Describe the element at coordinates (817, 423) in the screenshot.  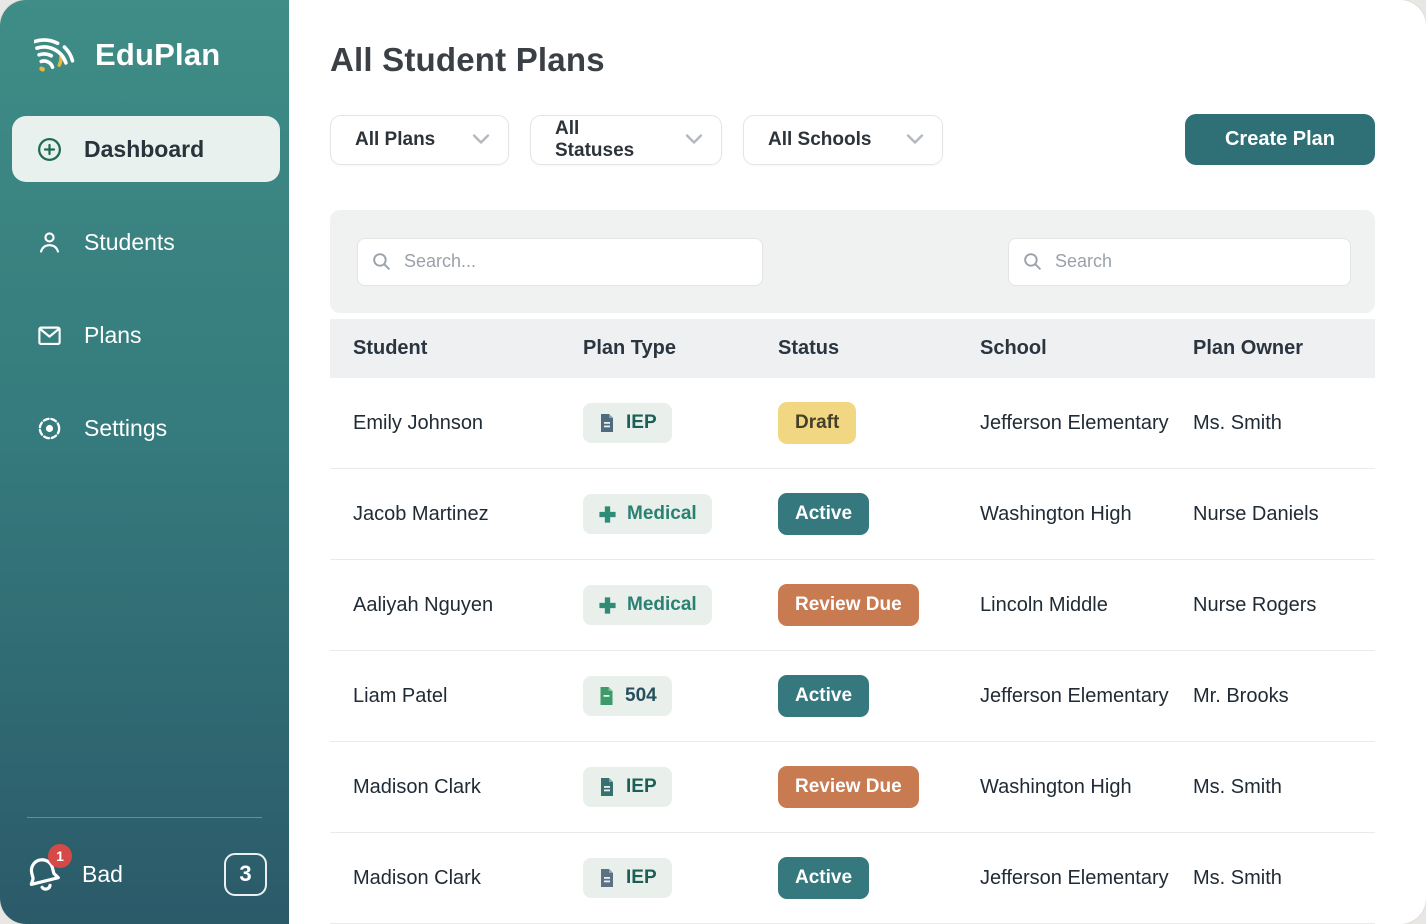
I see `status-badge: Draft` at that location.